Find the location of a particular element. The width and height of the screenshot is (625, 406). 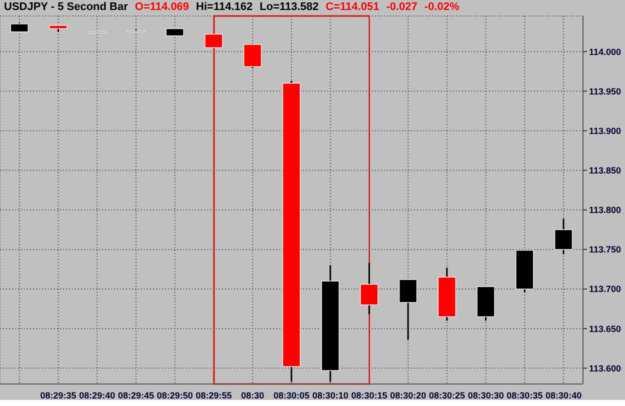

x-tick-label: 08:29:45 is located at coordinates (136, 395).